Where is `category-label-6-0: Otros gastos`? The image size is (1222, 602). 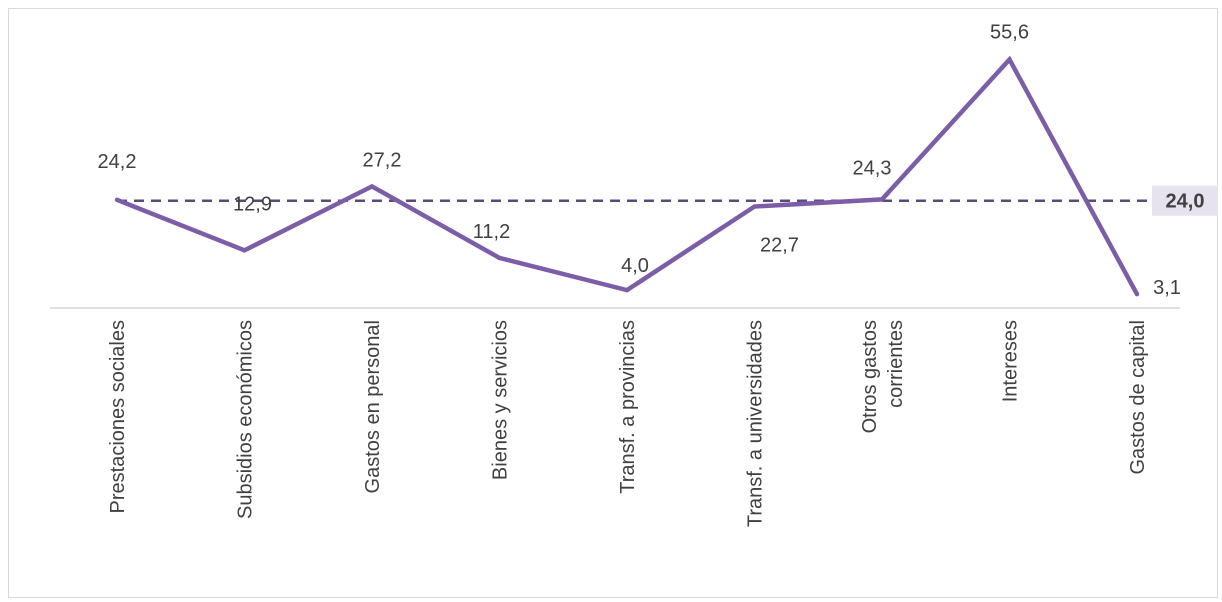
category-label-6-0: Otros gastos is located at coordinates (870, 376).